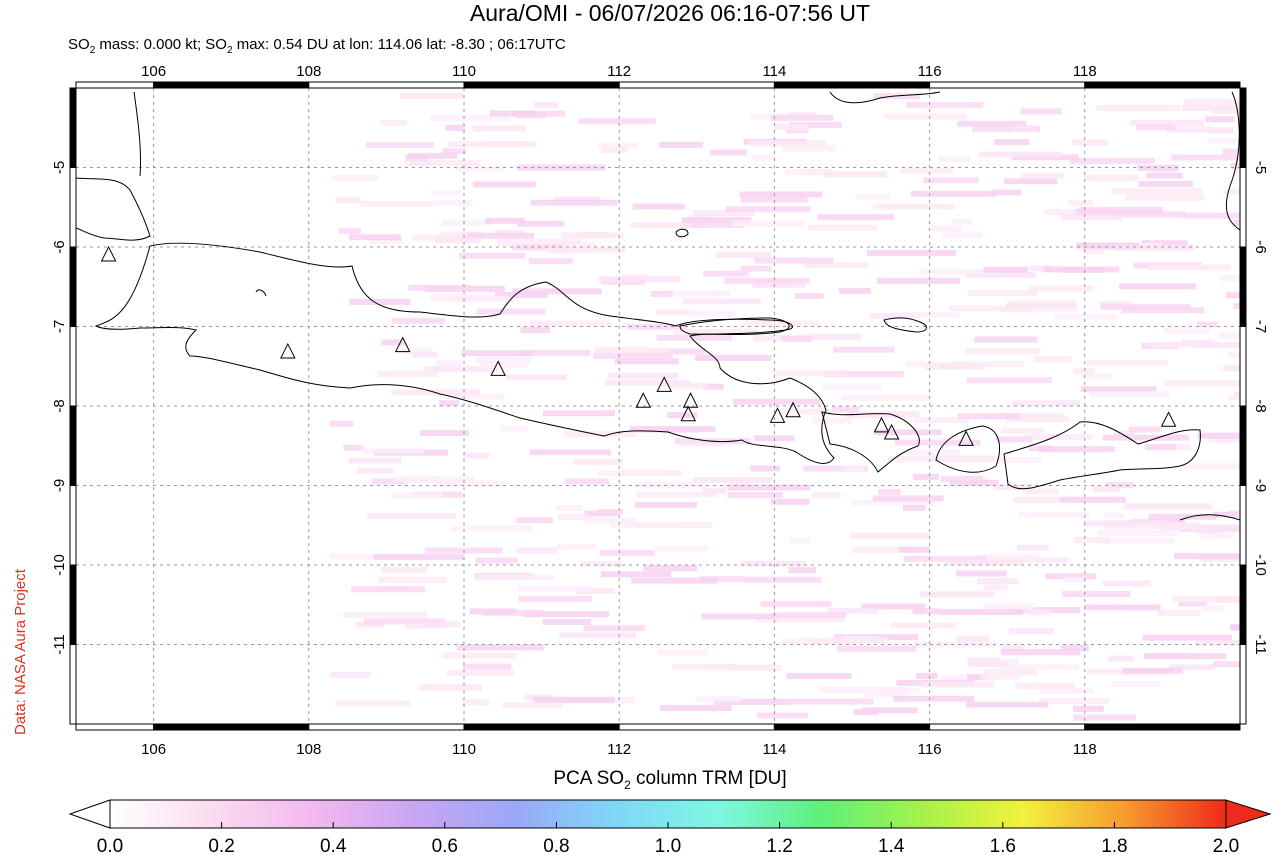 The image size is (1288, 855). Describe the element at coordinates (1260, 565) in the screenshot. I see `lat-tick-label-right: -10` at that location.